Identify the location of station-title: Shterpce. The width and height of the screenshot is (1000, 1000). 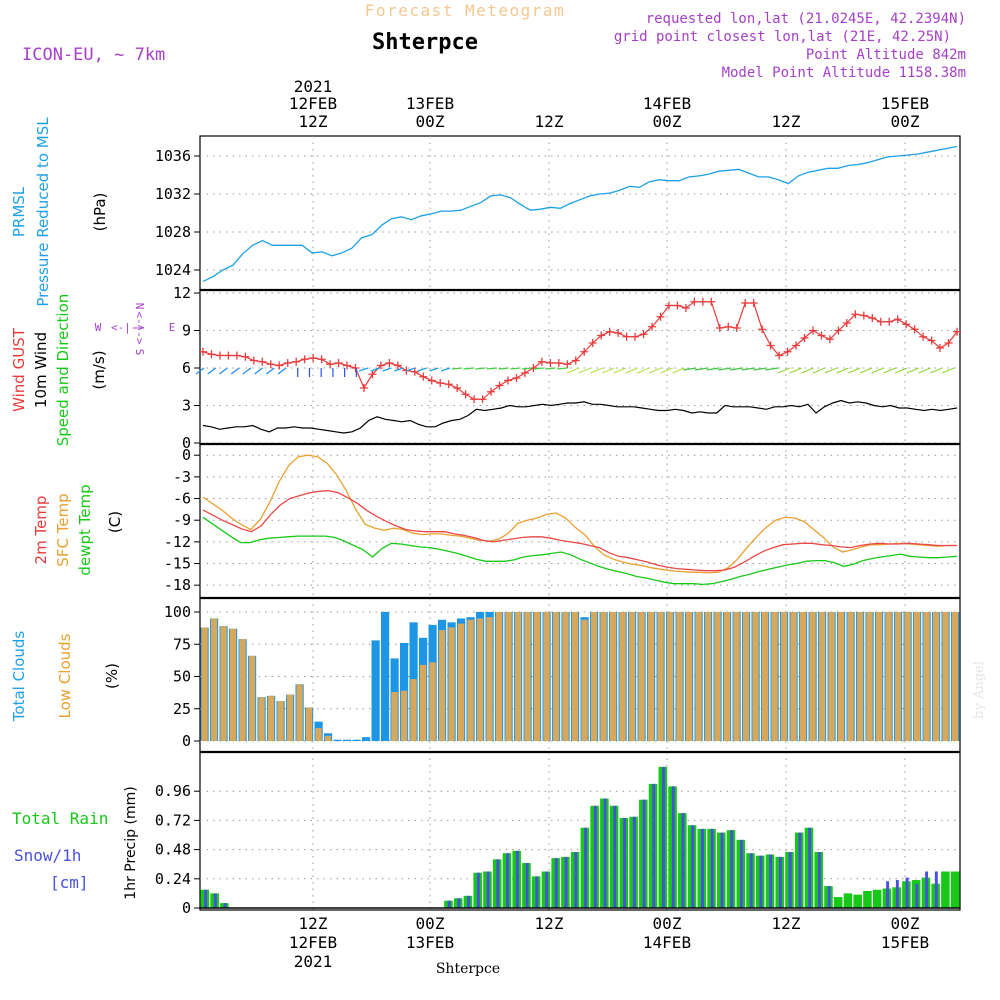
(425, 42).